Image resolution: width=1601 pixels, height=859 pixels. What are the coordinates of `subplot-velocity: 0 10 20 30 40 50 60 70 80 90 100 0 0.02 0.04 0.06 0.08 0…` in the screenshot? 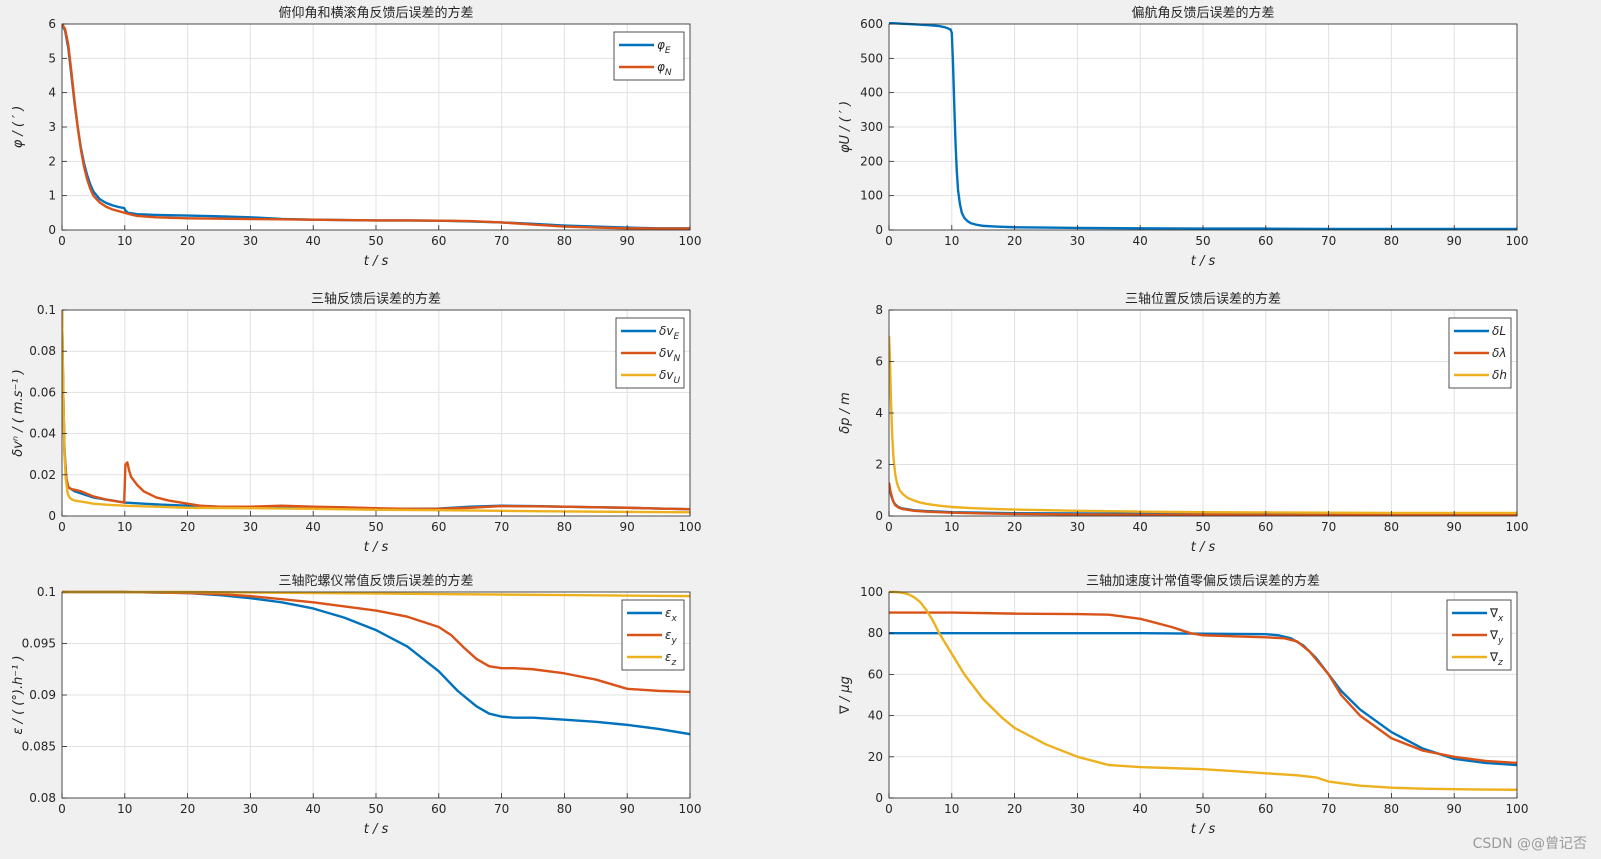 It's located at (356, 423).